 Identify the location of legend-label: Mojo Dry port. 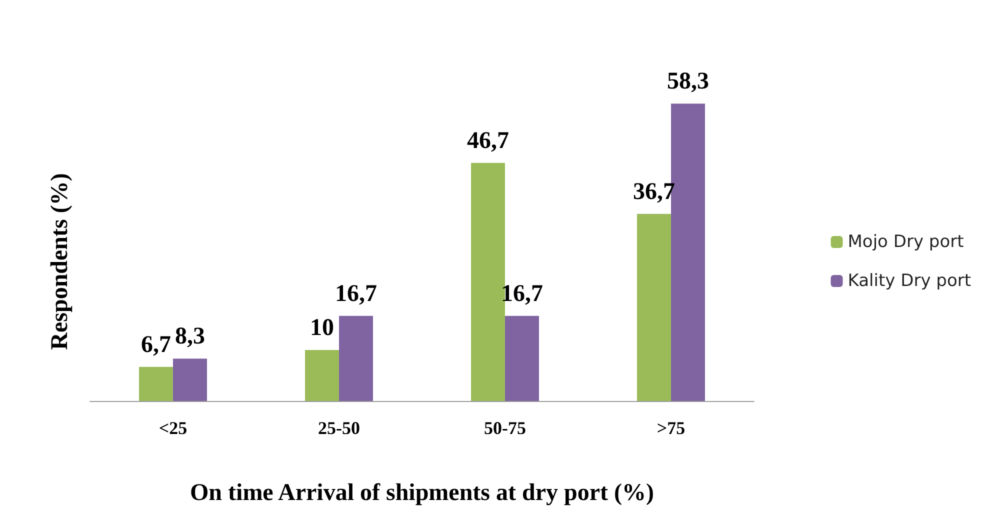
(906, 242).